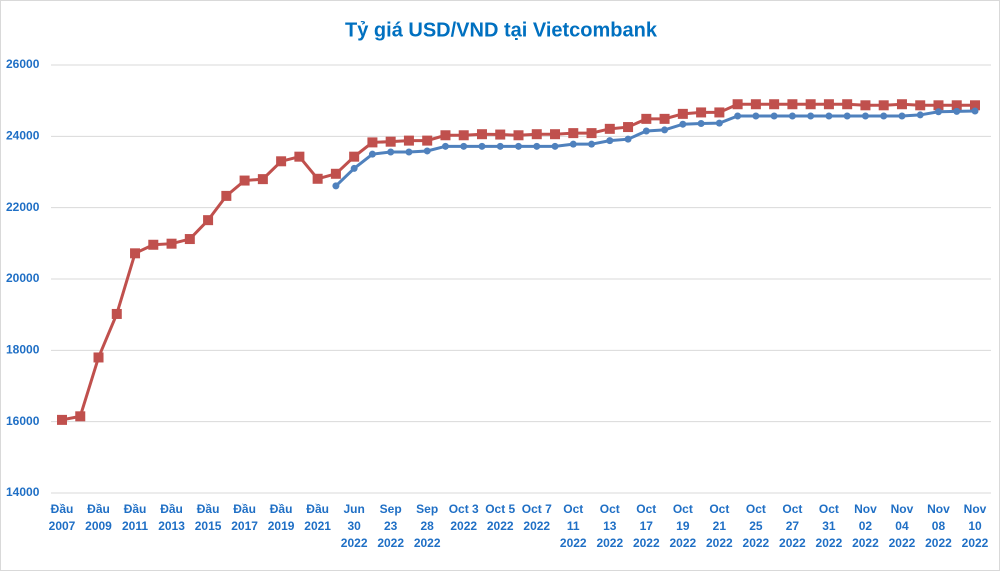 The width and height of the screenshot is (1000, 571). Describe the element at coordinates (23, 64) in the screenshot. I see `y-tick-label: 26000` at that location.